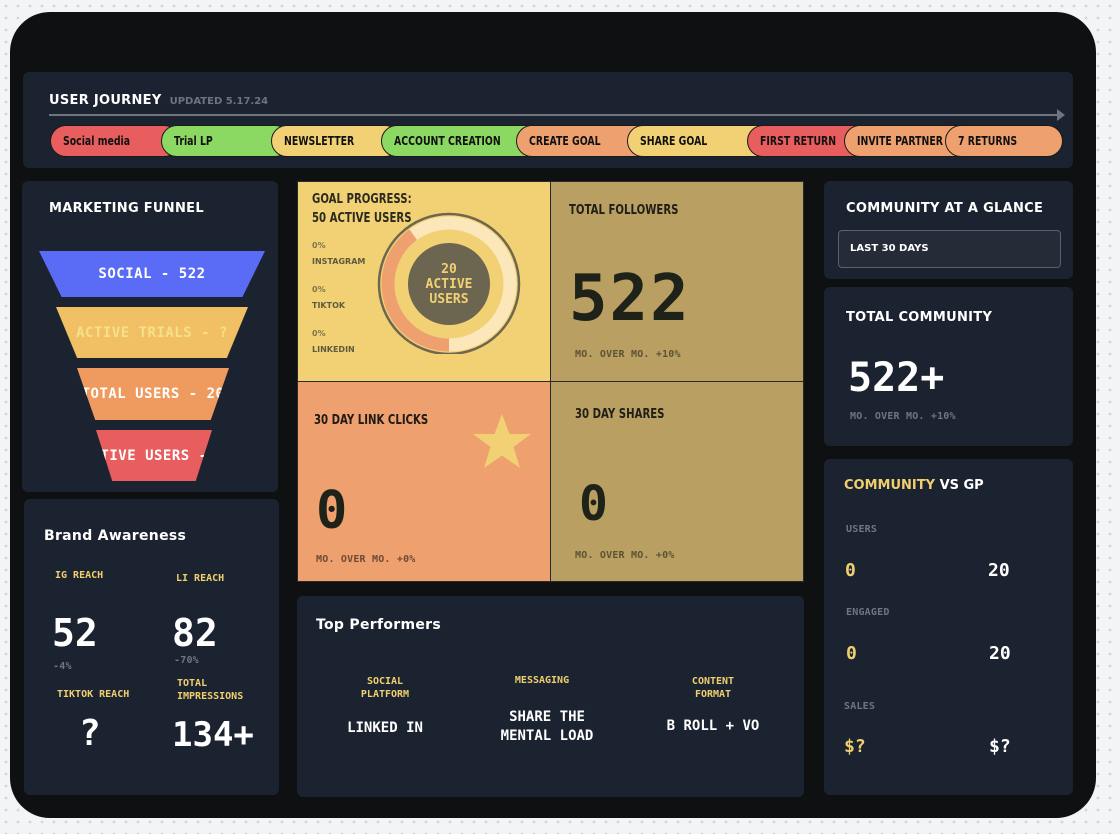 The height and width of the screenshot is (834, 1120). I want to click on ig-reach-change: -4%, so click(62, 666).